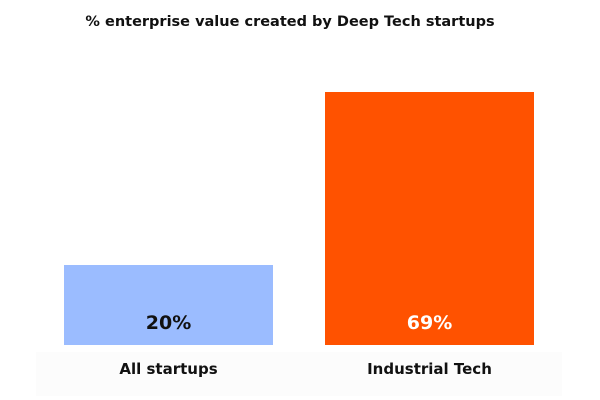  What do you see at coordinates (168, 369) in the screenshot?
I see `x-tick-label: All startups` at bounding box center [168, 369].